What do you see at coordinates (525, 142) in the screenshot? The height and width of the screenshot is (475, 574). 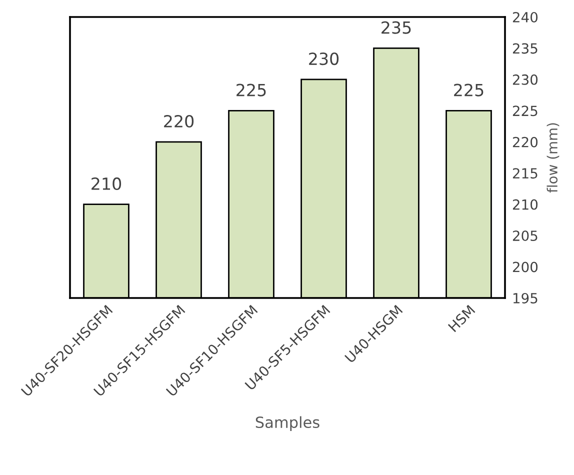 I see `y-tick-label: 220` at bounding box center [525, 142].